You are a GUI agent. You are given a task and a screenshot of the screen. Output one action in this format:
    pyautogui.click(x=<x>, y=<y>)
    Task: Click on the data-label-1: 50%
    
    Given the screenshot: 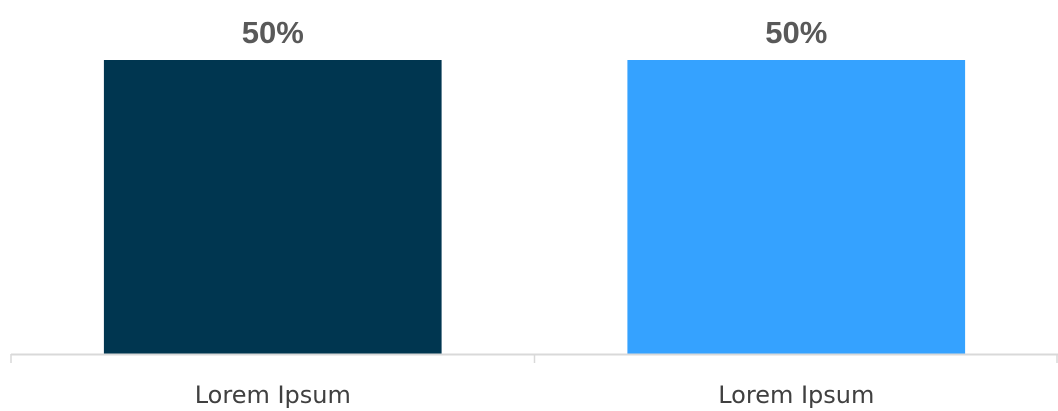 What is the action you would take?
    pyautogui.click(x=273, y=32)
    